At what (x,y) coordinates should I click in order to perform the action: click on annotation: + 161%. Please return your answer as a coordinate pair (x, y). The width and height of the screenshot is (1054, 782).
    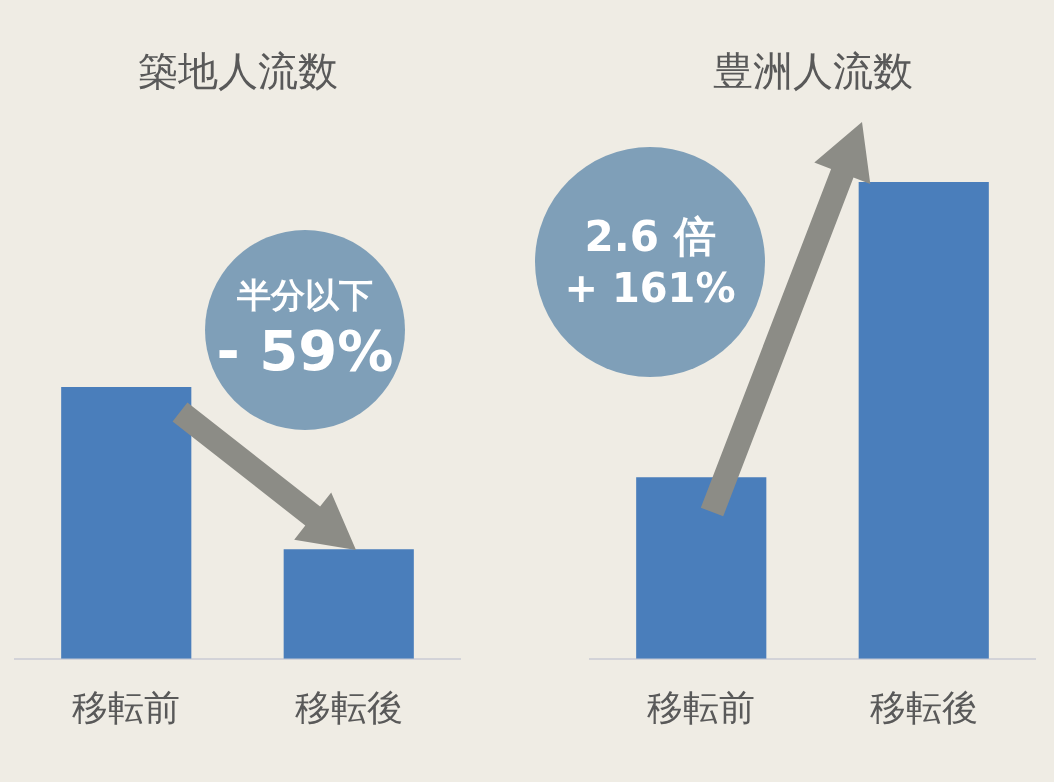
    Looking at the image, I should click on (650, 289).